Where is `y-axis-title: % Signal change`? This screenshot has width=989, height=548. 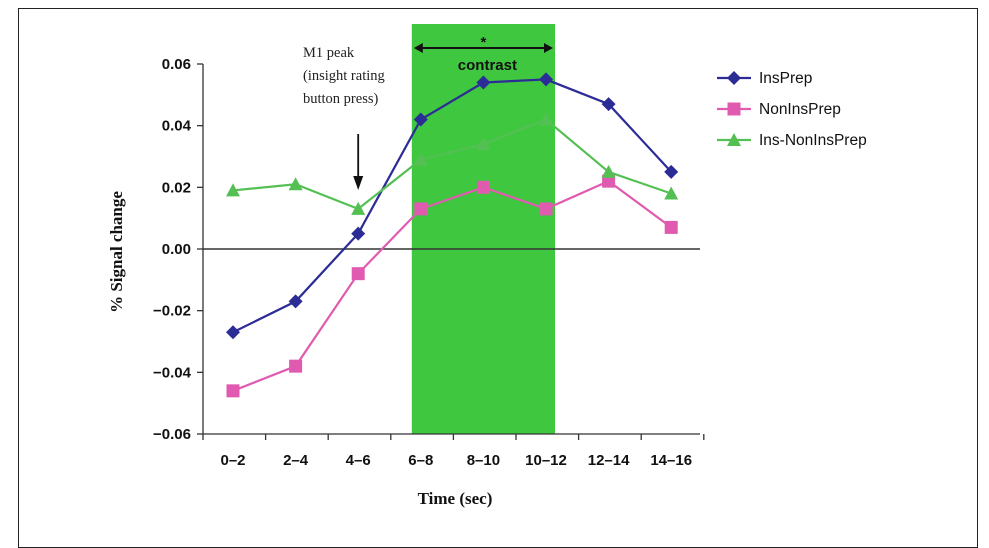
y-axis-title: % Signal change is located at coordinates (116, 252).